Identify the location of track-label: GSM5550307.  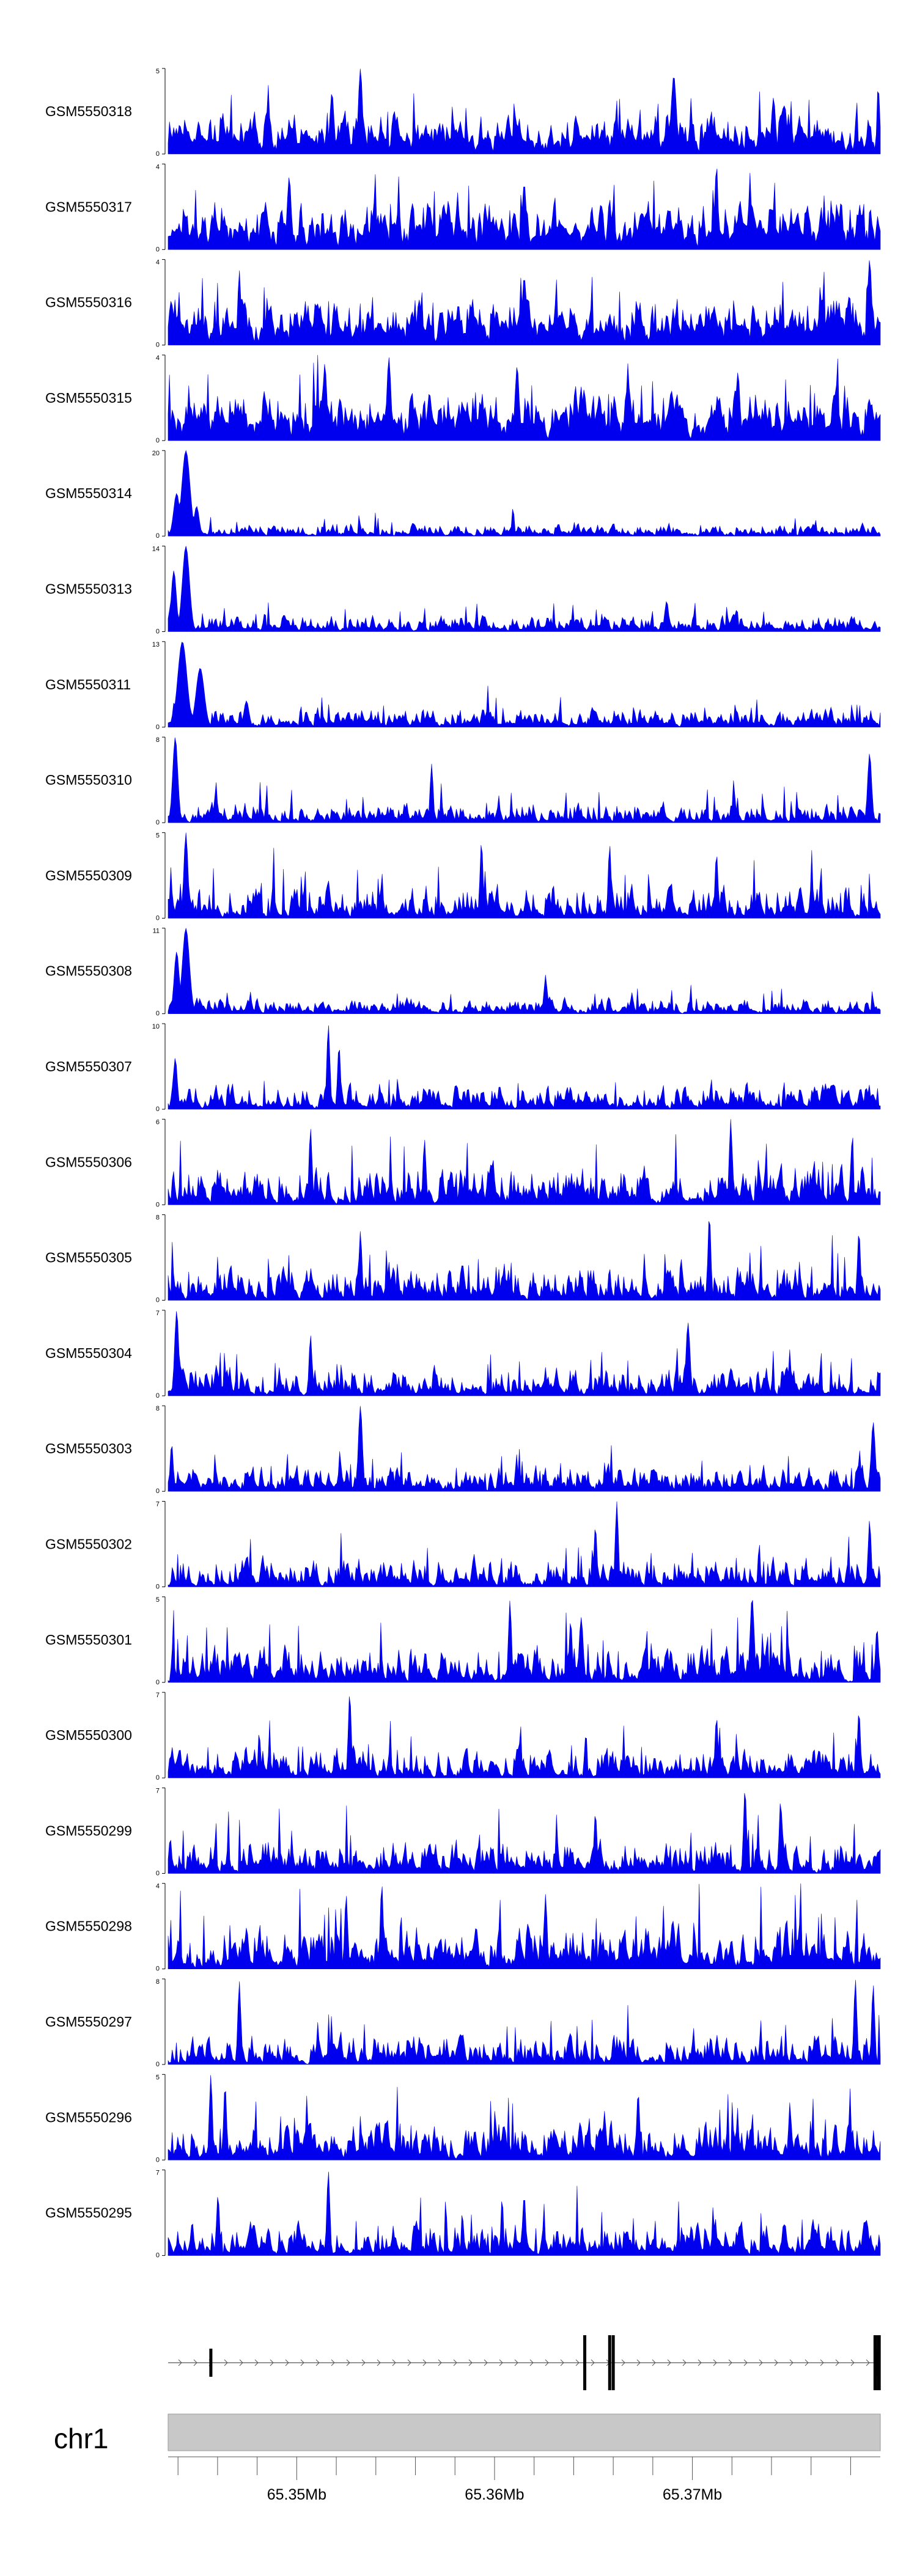
(88, 1066).